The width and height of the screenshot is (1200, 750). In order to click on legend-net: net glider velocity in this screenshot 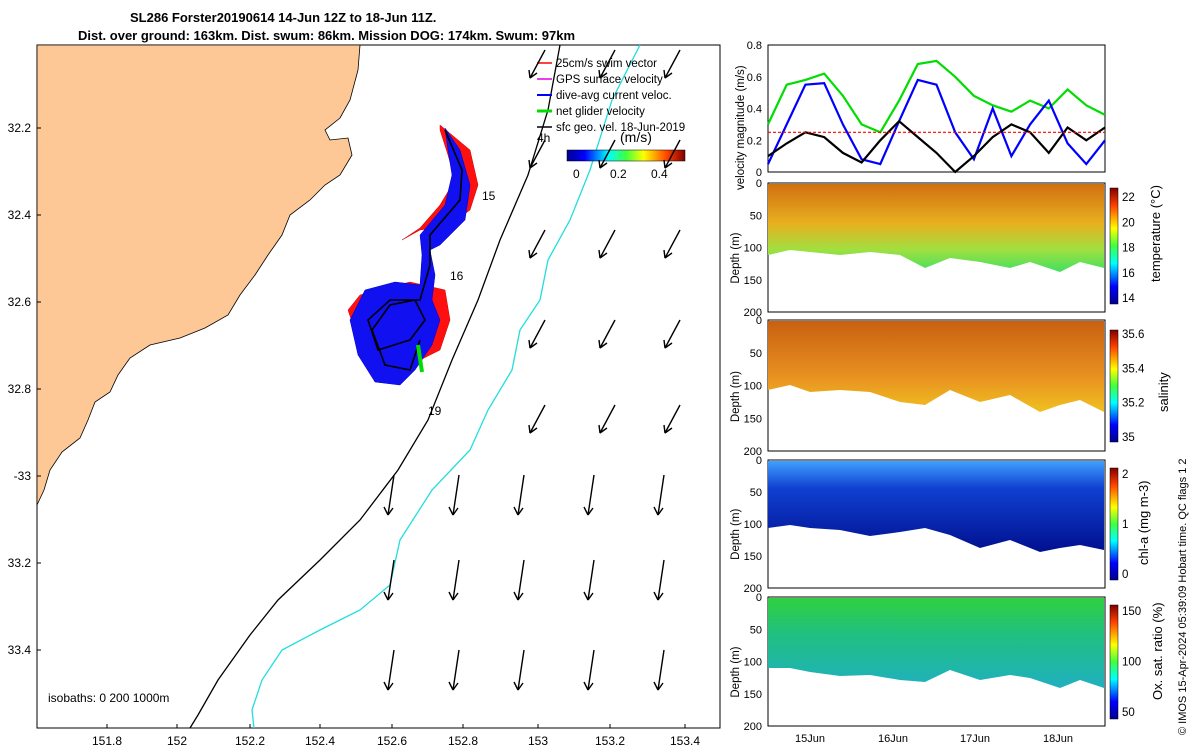, I will do `click(600, 112)`.